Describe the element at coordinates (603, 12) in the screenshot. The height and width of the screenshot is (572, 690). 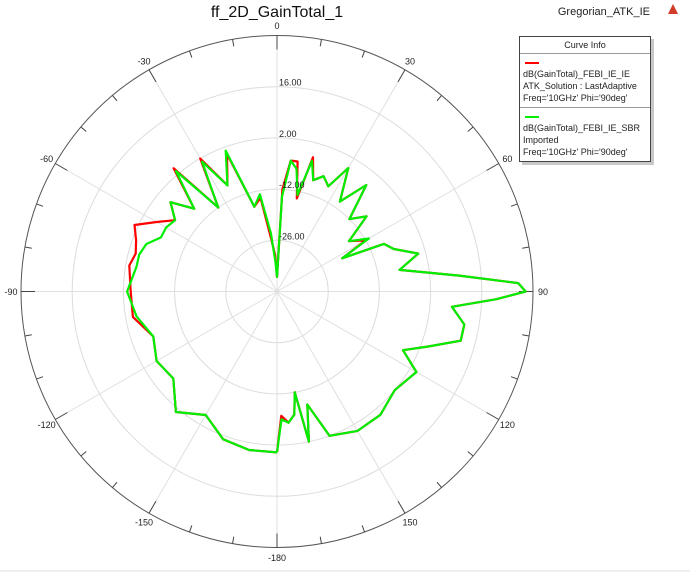
I see `project-name: Gregorian_ATK_IE` at that location.